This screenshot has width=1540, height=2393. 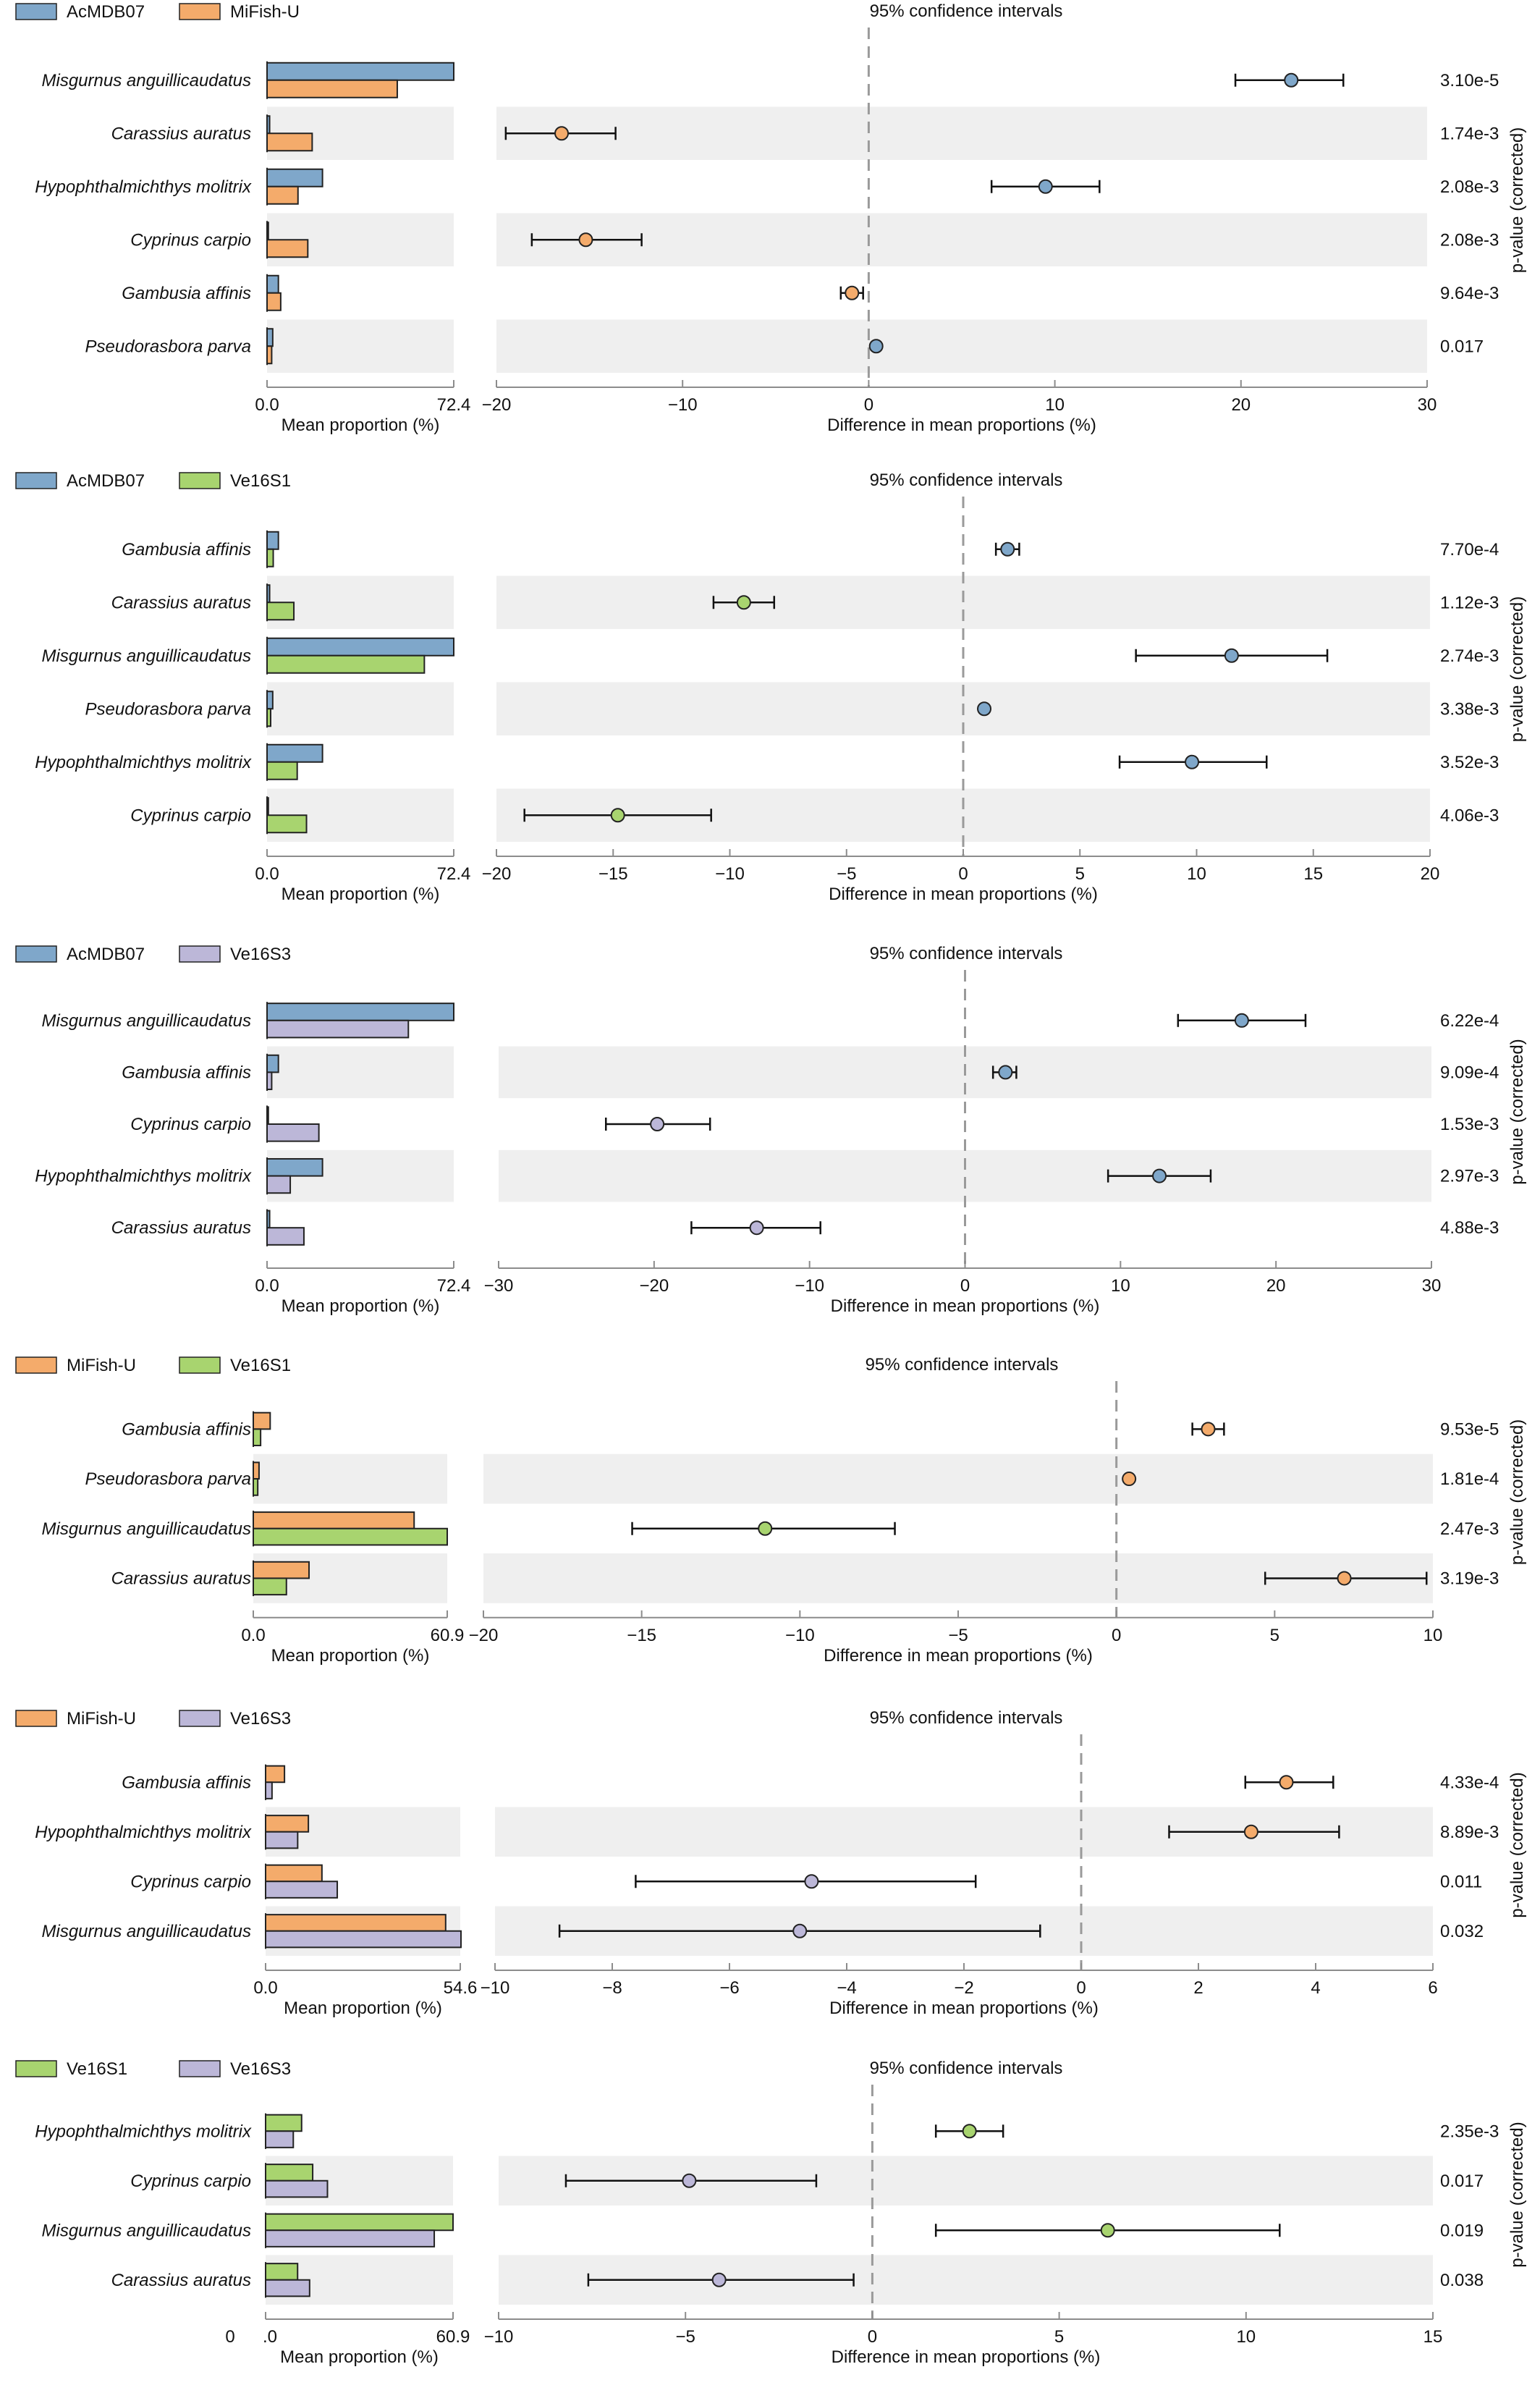 What do you see at coordinates (1469, 293) in the screenshot?
I see `p-value: 9.64e-3` at bounding box center [1469, 293].